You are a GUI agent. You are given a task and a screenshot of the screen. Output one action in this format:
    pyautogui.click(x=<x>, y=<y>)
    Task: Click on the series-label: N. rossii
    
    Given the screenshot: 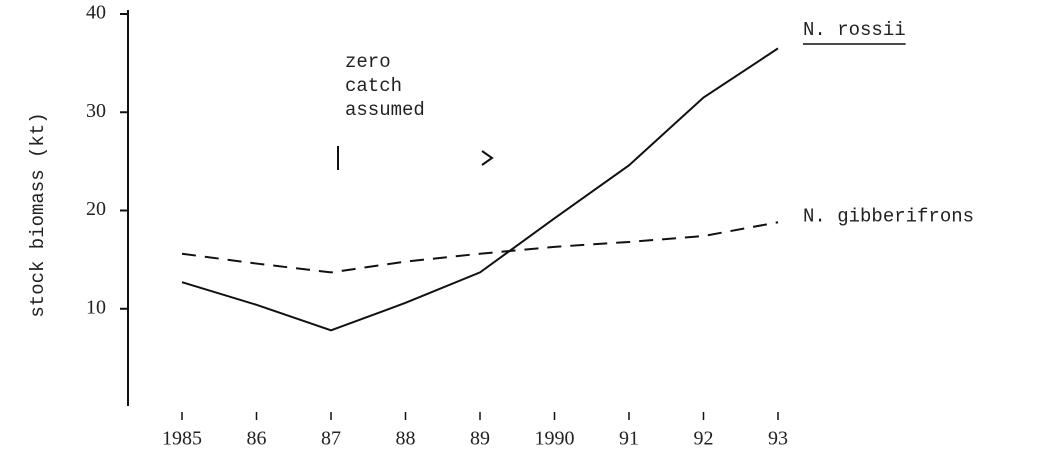 What is the action you would take?
    pyautogui.click(x=854, y=30)
    